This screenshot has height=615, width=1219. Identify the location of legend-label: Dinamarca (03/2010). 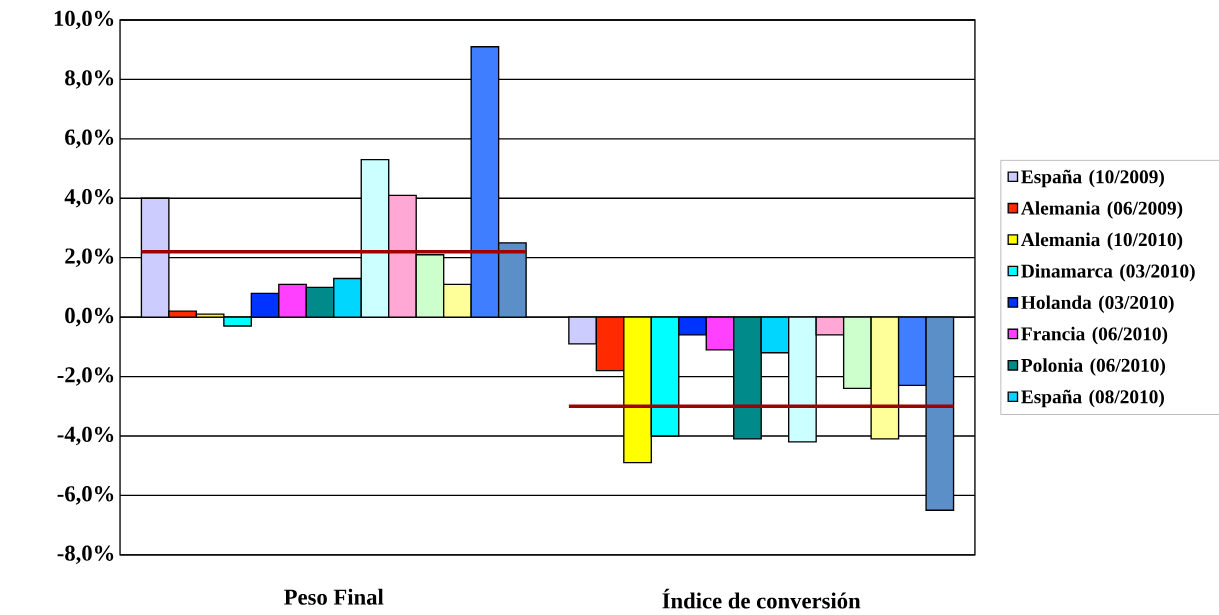
(1108, 273).